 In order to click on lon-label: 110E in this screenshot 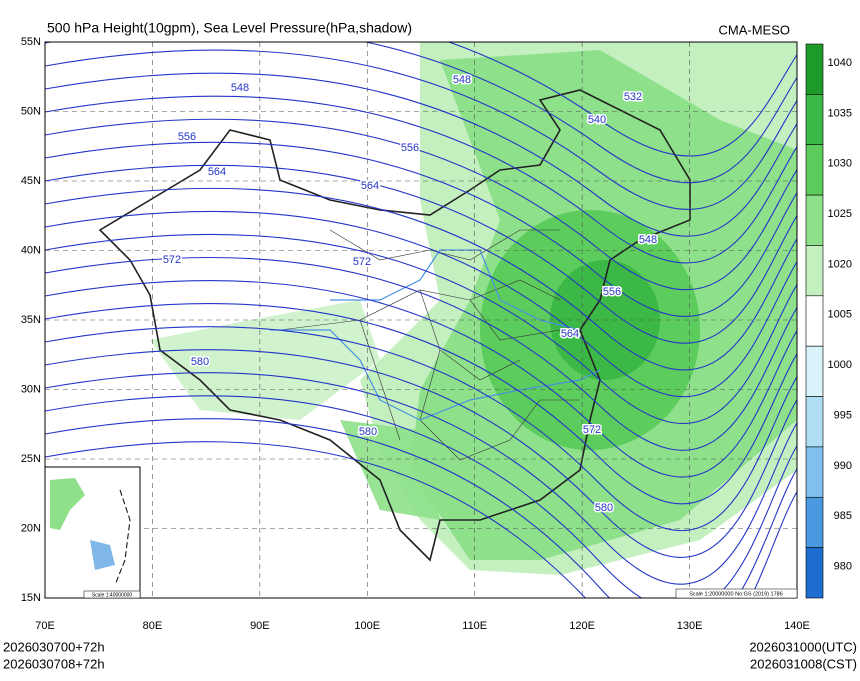, I will do `click(474, 626)`.